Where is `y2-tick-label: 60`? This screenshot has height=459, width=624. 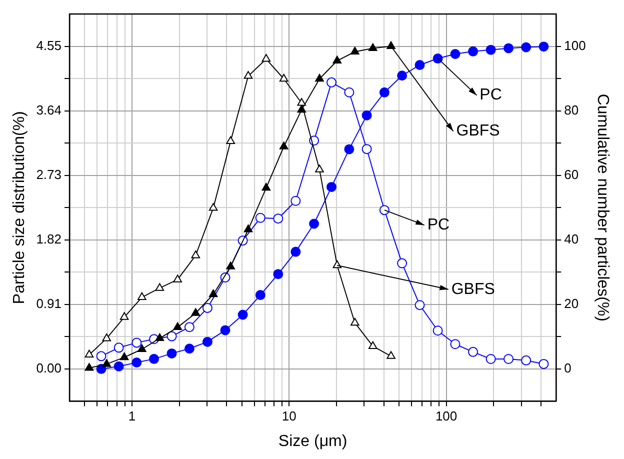 y2-tick-label: 60 is located at coordinates (571, 174).